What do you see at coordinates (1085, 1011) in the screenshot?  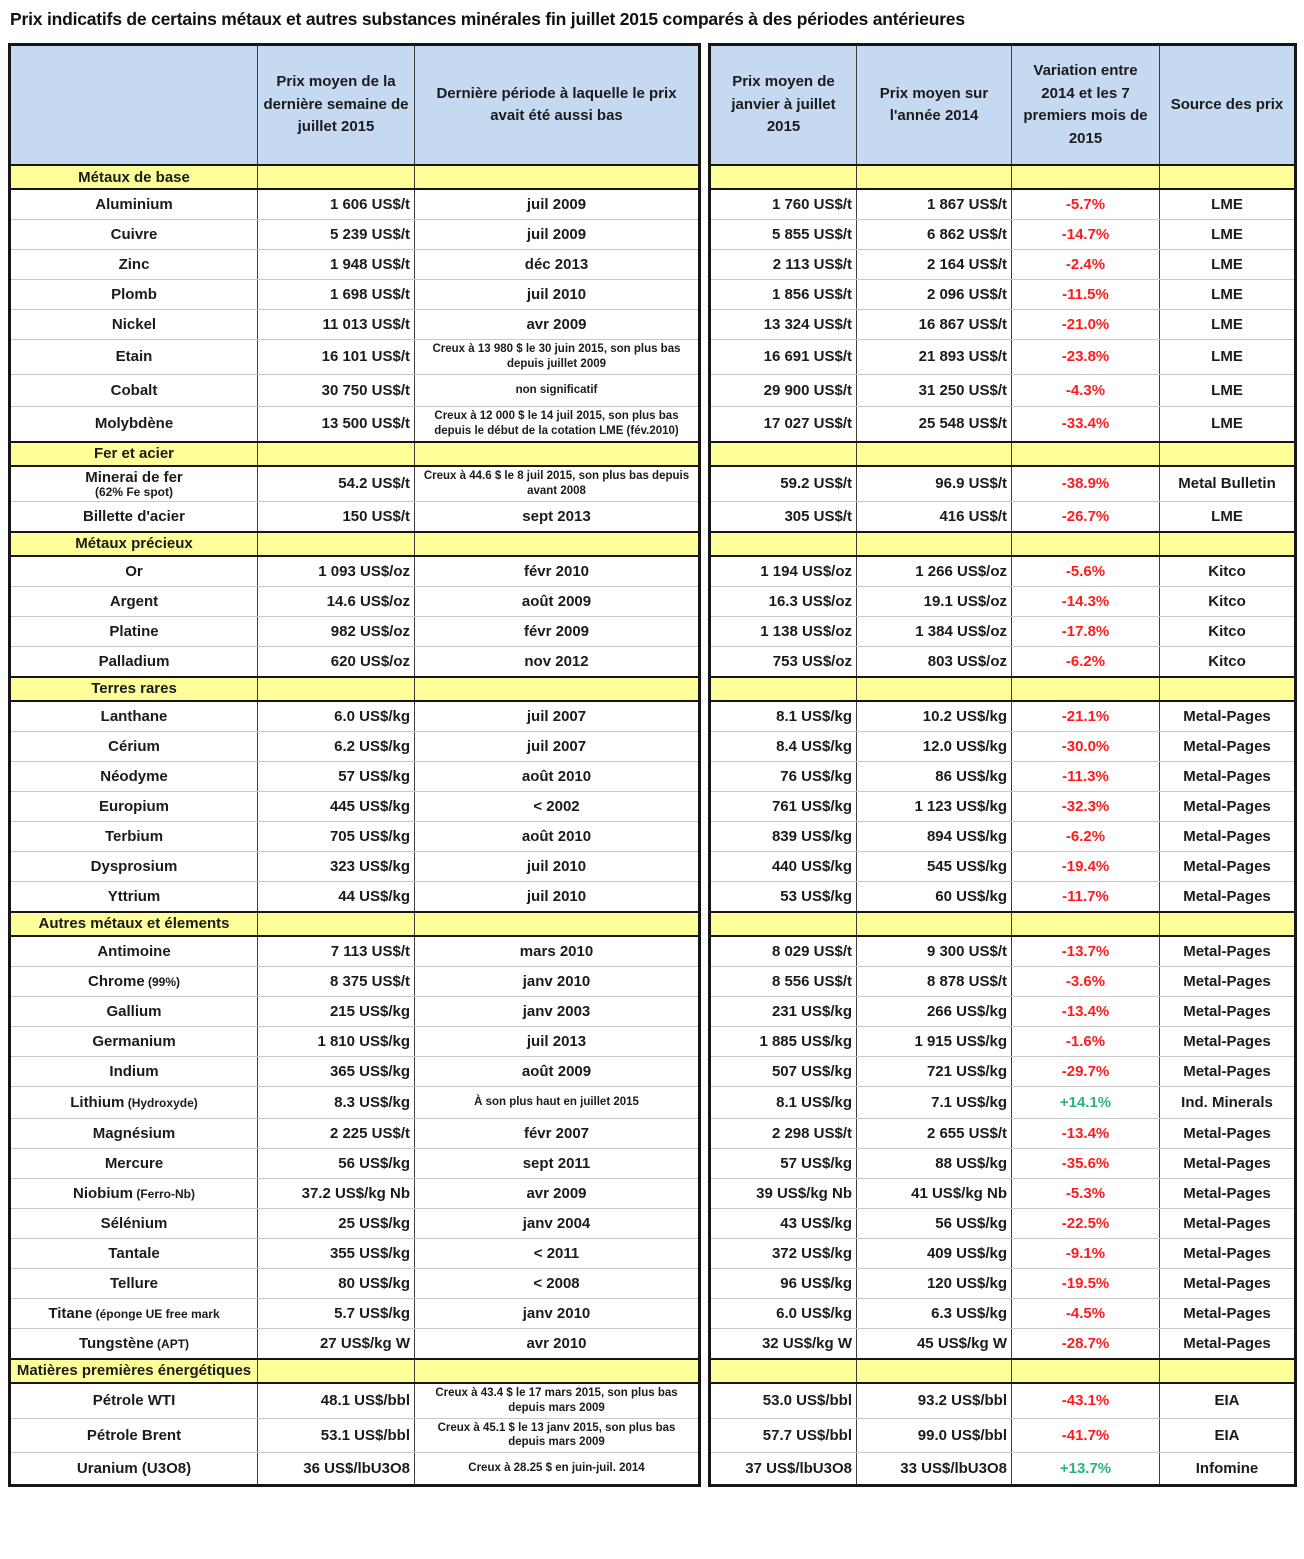 I see `variation-cell: -13.4%` at bounding box center [1085, 1011].